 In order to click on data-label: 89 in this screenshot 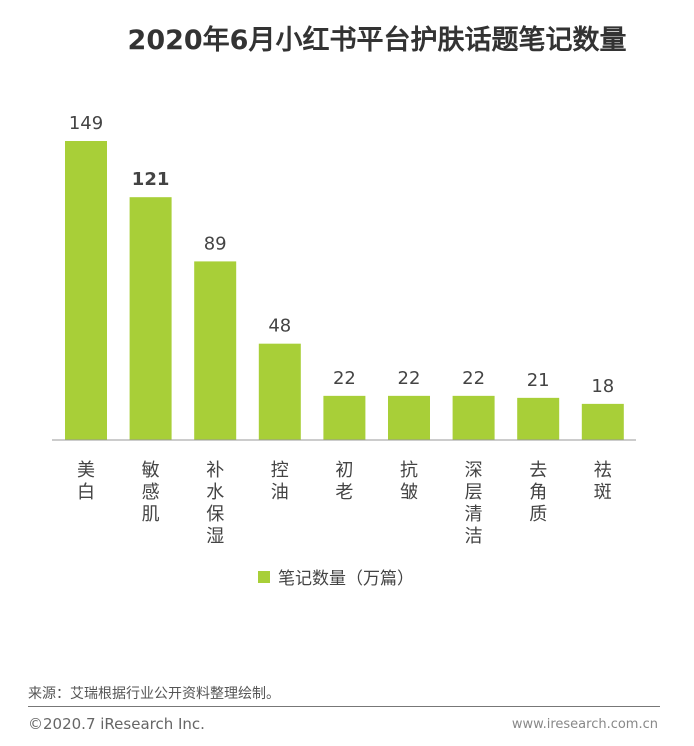, I will do `click(215, 243)`.